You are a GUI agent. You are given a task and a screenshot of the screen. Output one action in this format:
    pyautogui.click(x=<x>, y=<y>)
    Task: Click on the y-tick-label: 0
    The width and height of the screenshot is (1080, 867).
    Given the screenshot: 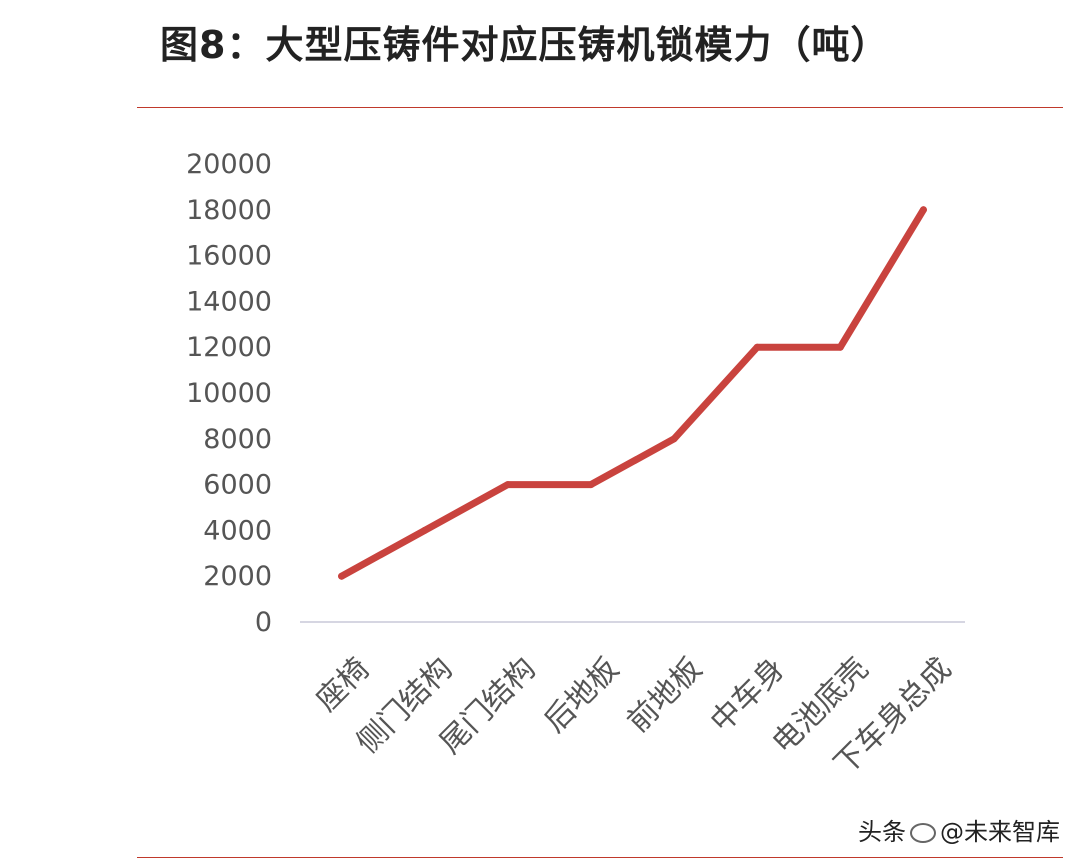 What is the action you would take?
    pyautogui.click(x=263, y=622)
    